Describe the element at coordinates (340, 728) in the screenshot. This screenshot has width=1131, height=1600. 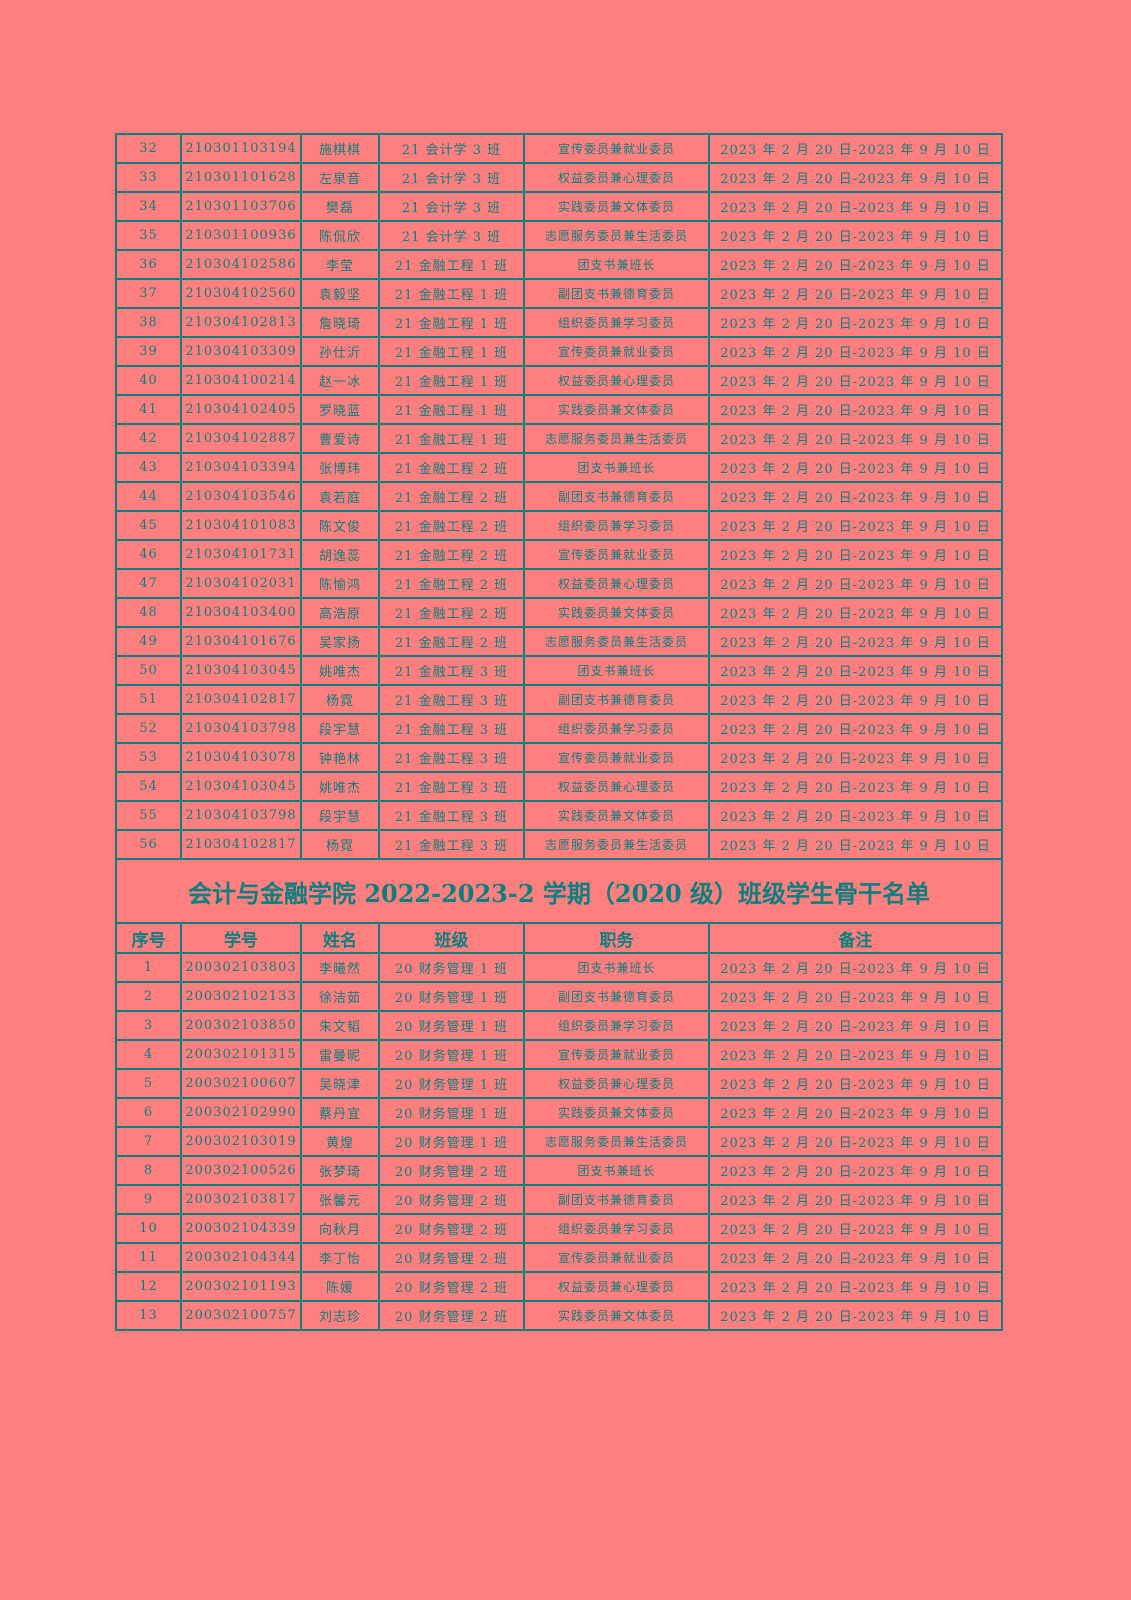
I see `name-cell: 段宇慧` at that location.